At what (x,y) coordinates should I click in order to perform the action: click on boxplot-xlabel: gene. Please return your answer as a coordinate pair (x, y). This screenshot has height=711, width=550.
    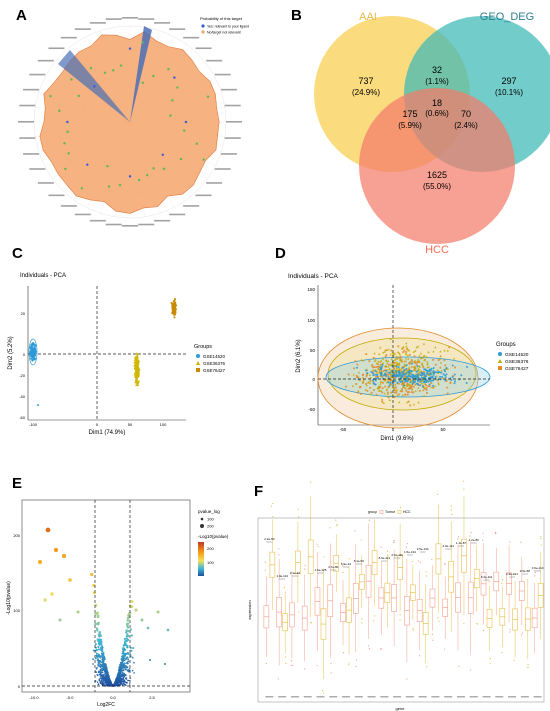
    Looking at the image, I should click on (401, 708).